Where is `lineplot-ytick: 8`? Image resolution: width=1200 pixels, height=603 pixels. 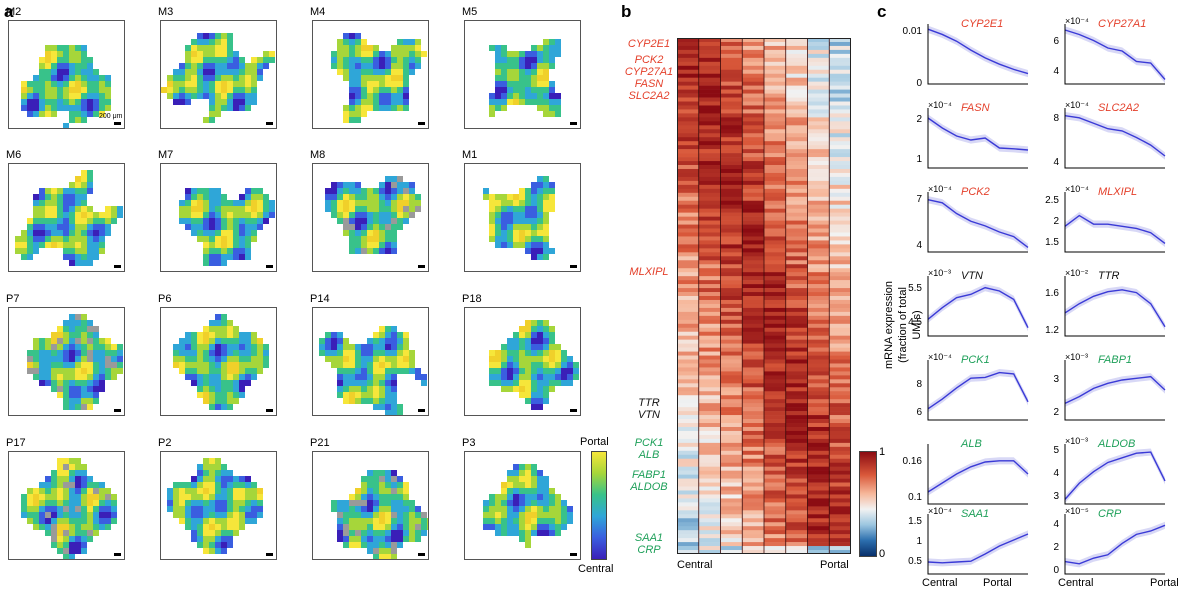 lineplot-ytick: 8 is located at coordinates (1056, 118).